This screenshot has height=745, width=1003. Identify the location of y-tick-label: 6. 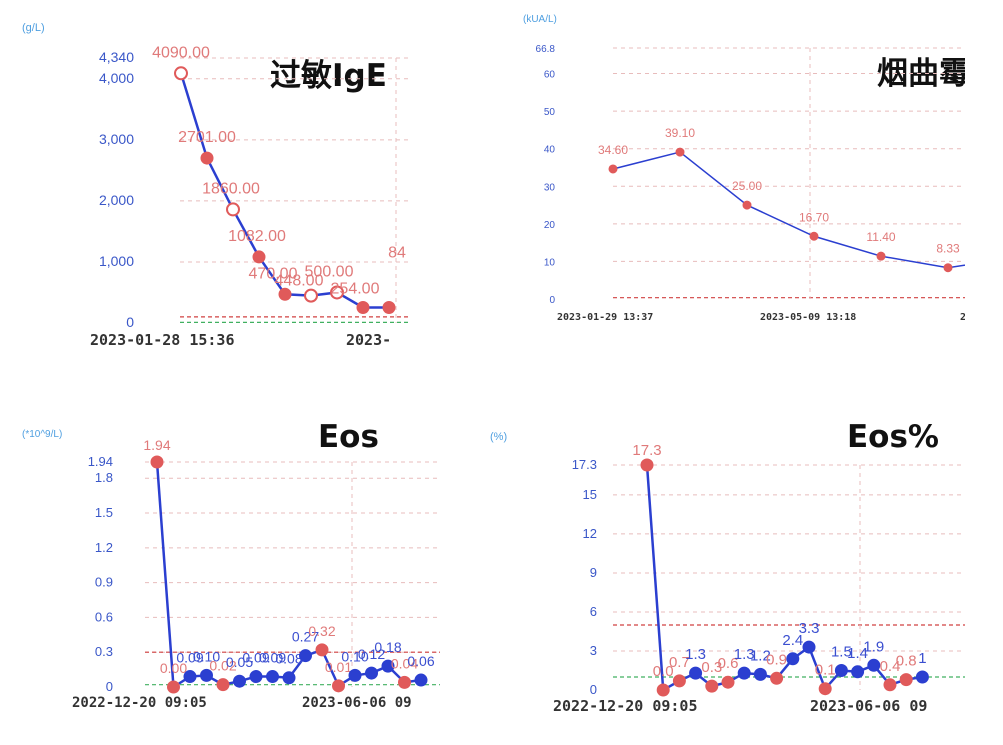
(593, 611).